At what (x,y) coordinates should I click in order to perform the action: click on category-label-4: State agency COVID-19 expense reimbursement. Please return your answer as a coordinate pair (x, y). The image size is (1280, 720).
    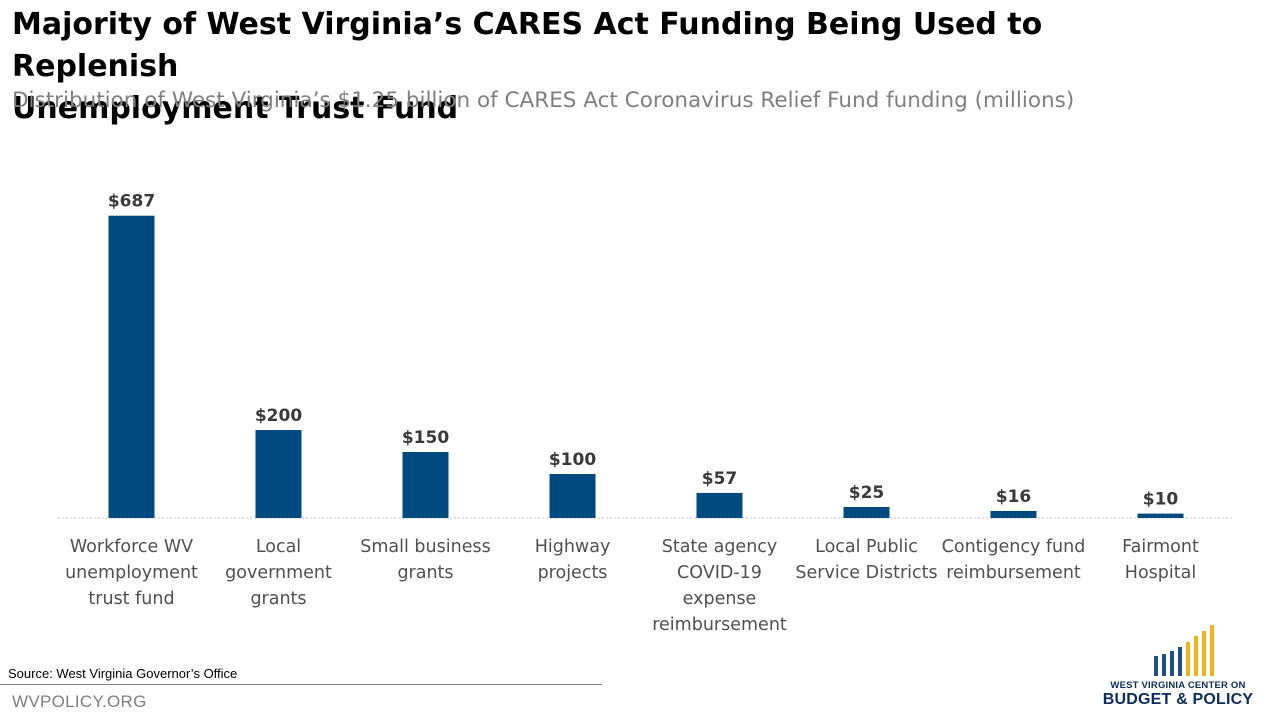
    Looking at the image, I should click on (719, 586).